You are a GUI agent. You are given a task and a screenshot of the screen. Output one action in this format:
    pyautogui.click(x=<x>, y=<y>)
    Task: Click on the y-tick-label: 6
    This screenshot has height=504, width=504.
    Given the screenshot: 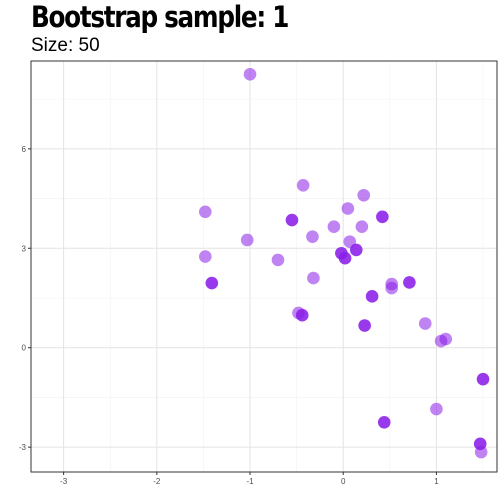 What is the action you would take?
    pyautogui.click(x=24, y=149)
    